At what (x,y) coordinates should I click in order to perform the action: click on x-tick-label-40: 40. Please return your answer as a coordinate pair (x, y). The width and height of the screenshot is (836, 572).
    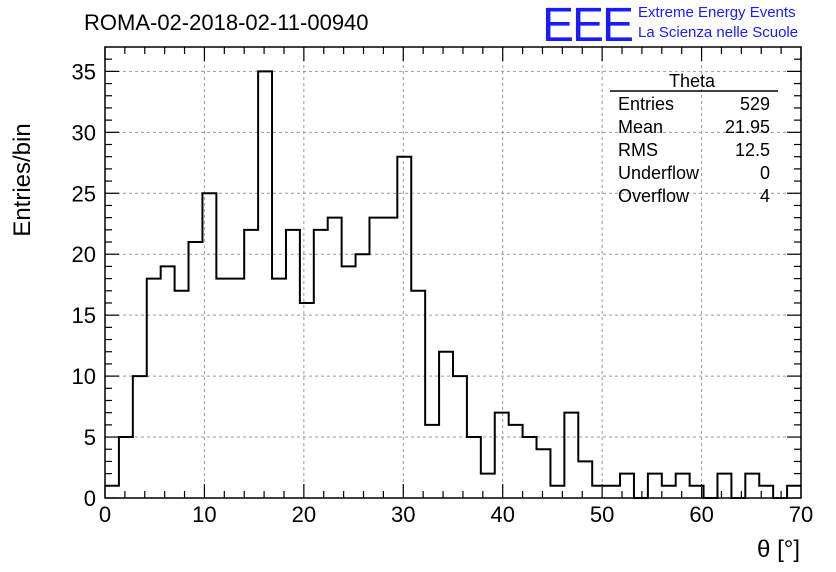
    Looking at the image, I should click on (502, 514).